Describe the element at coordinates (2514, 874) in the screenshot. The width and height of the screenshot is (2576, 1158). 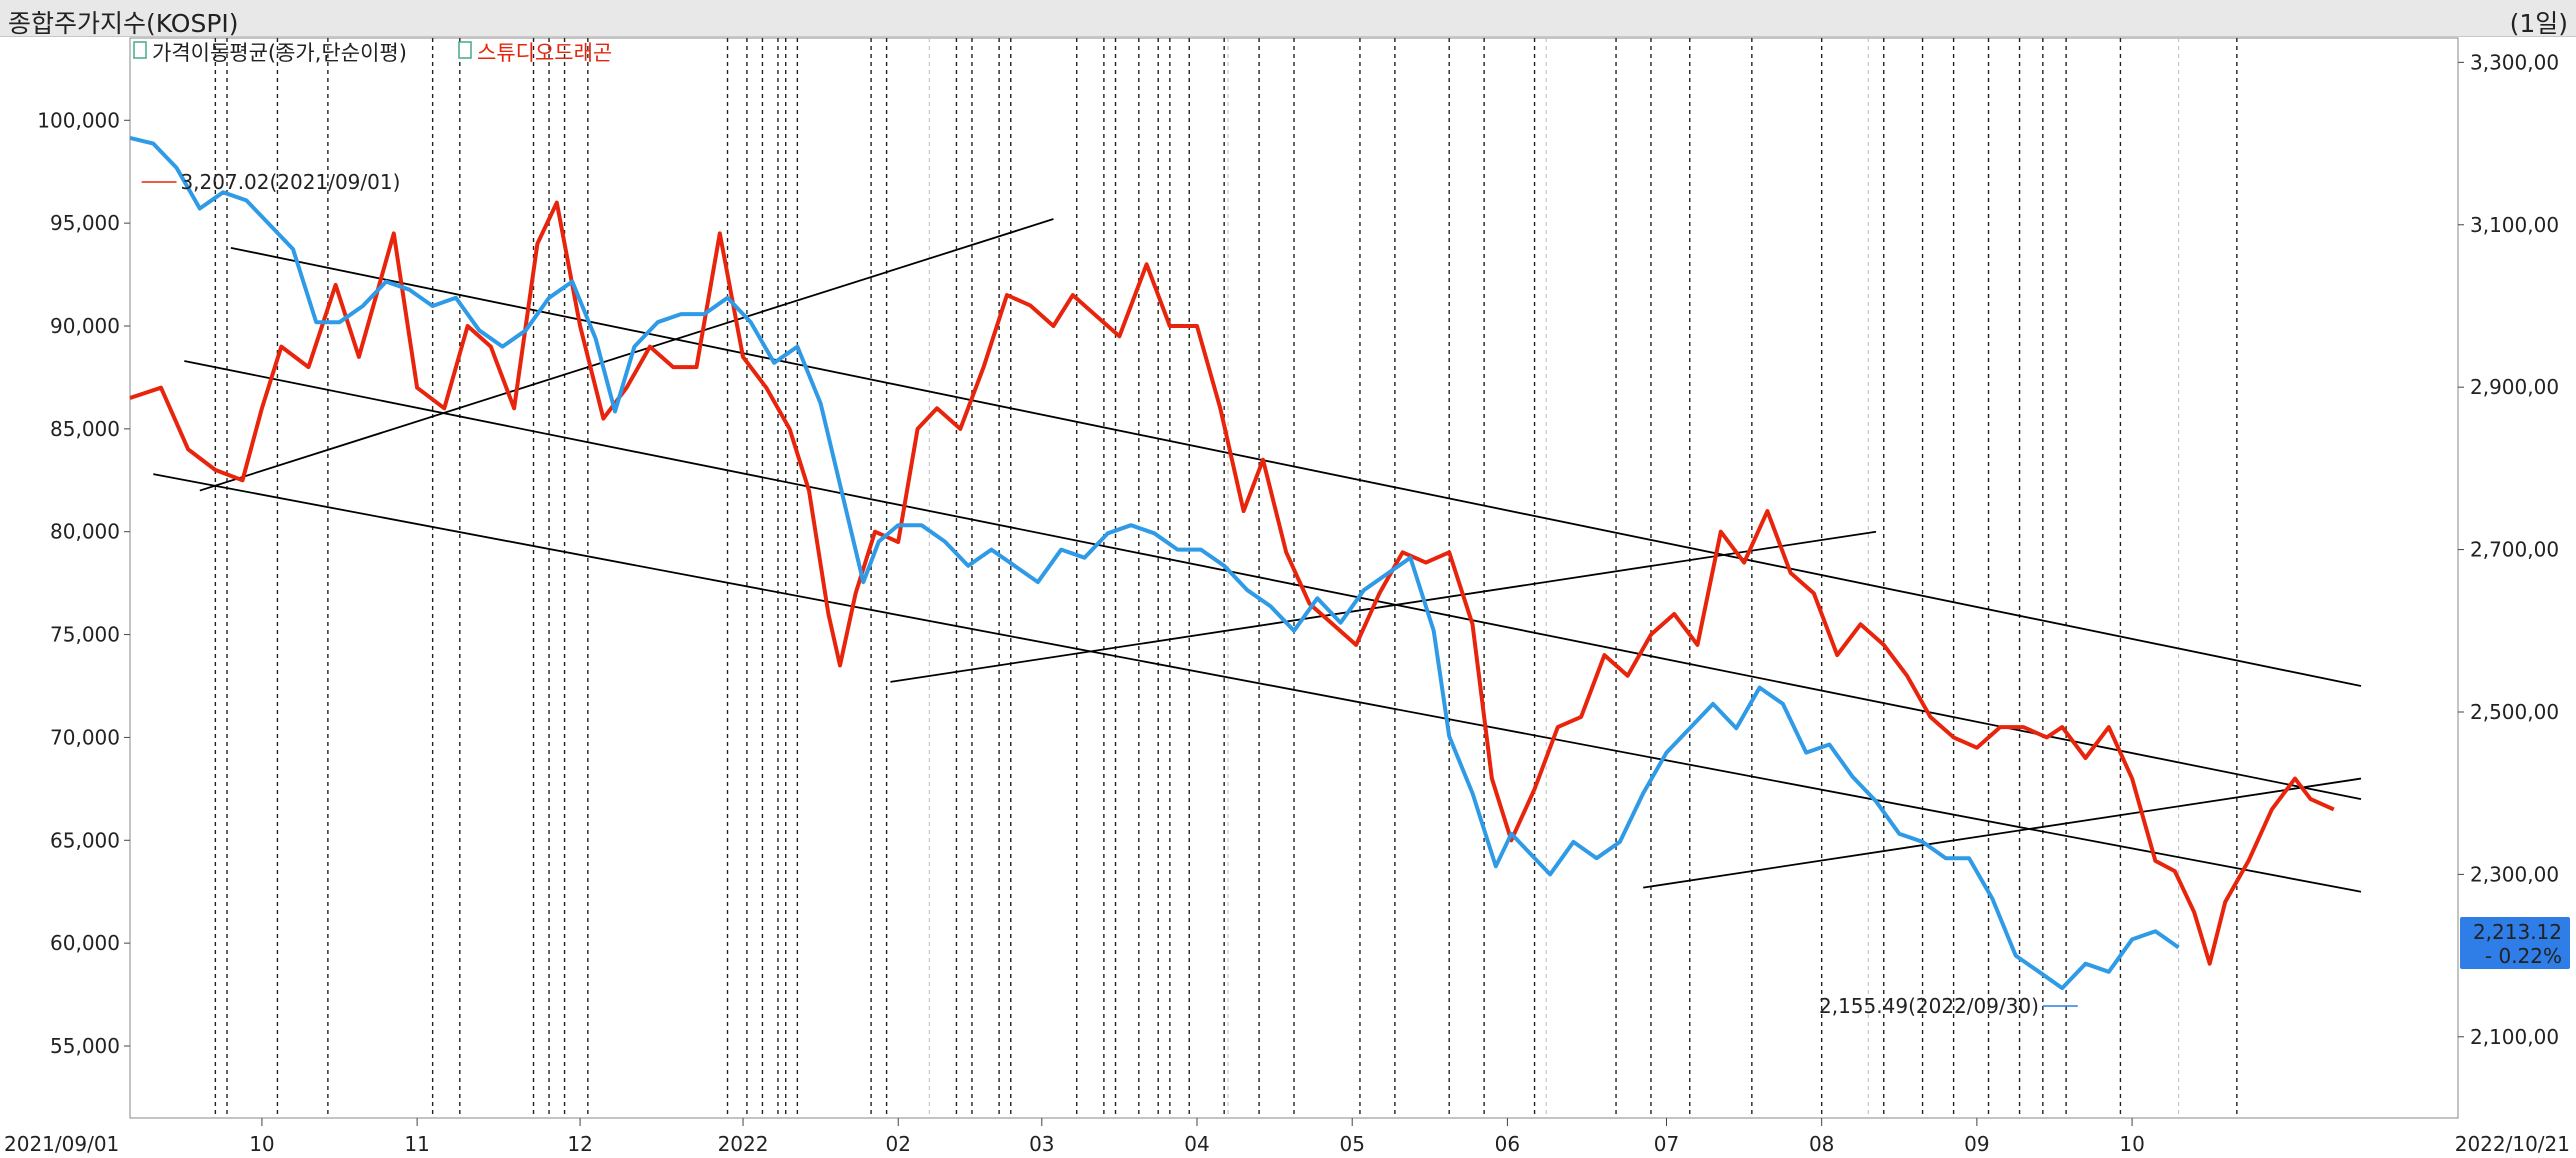
I see `right-tick-label: 2,300,00` at that location.